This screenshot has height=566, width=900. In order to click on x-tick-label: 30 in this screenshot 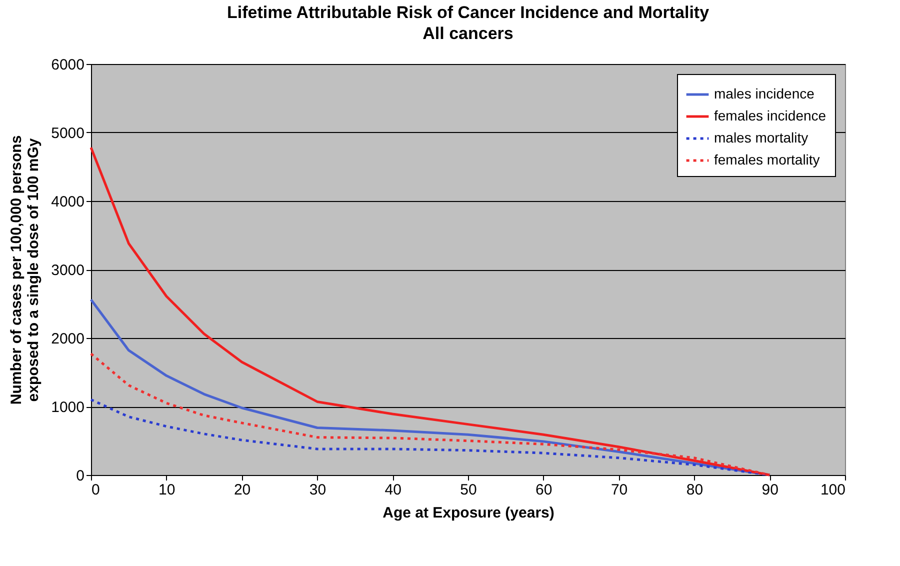, I will do `click(317, 490)`.